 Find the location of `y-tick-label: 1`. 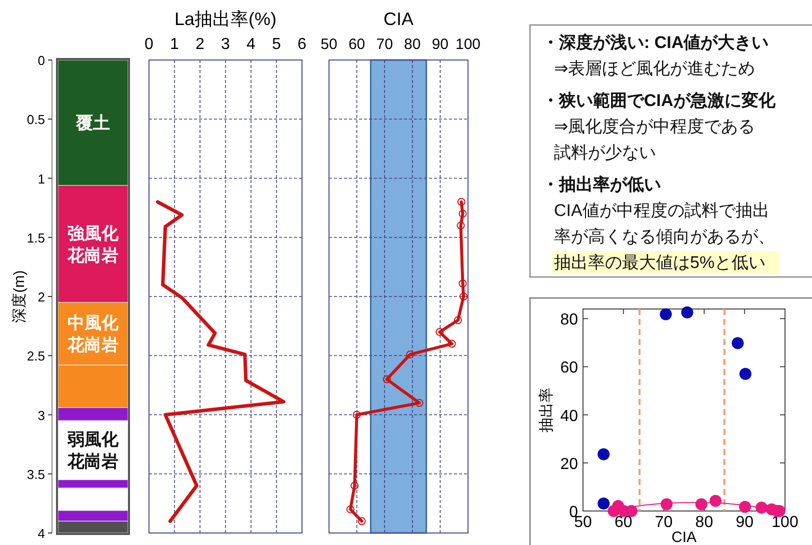

y-tick-label: 1 is located at coordinates (41, 178).